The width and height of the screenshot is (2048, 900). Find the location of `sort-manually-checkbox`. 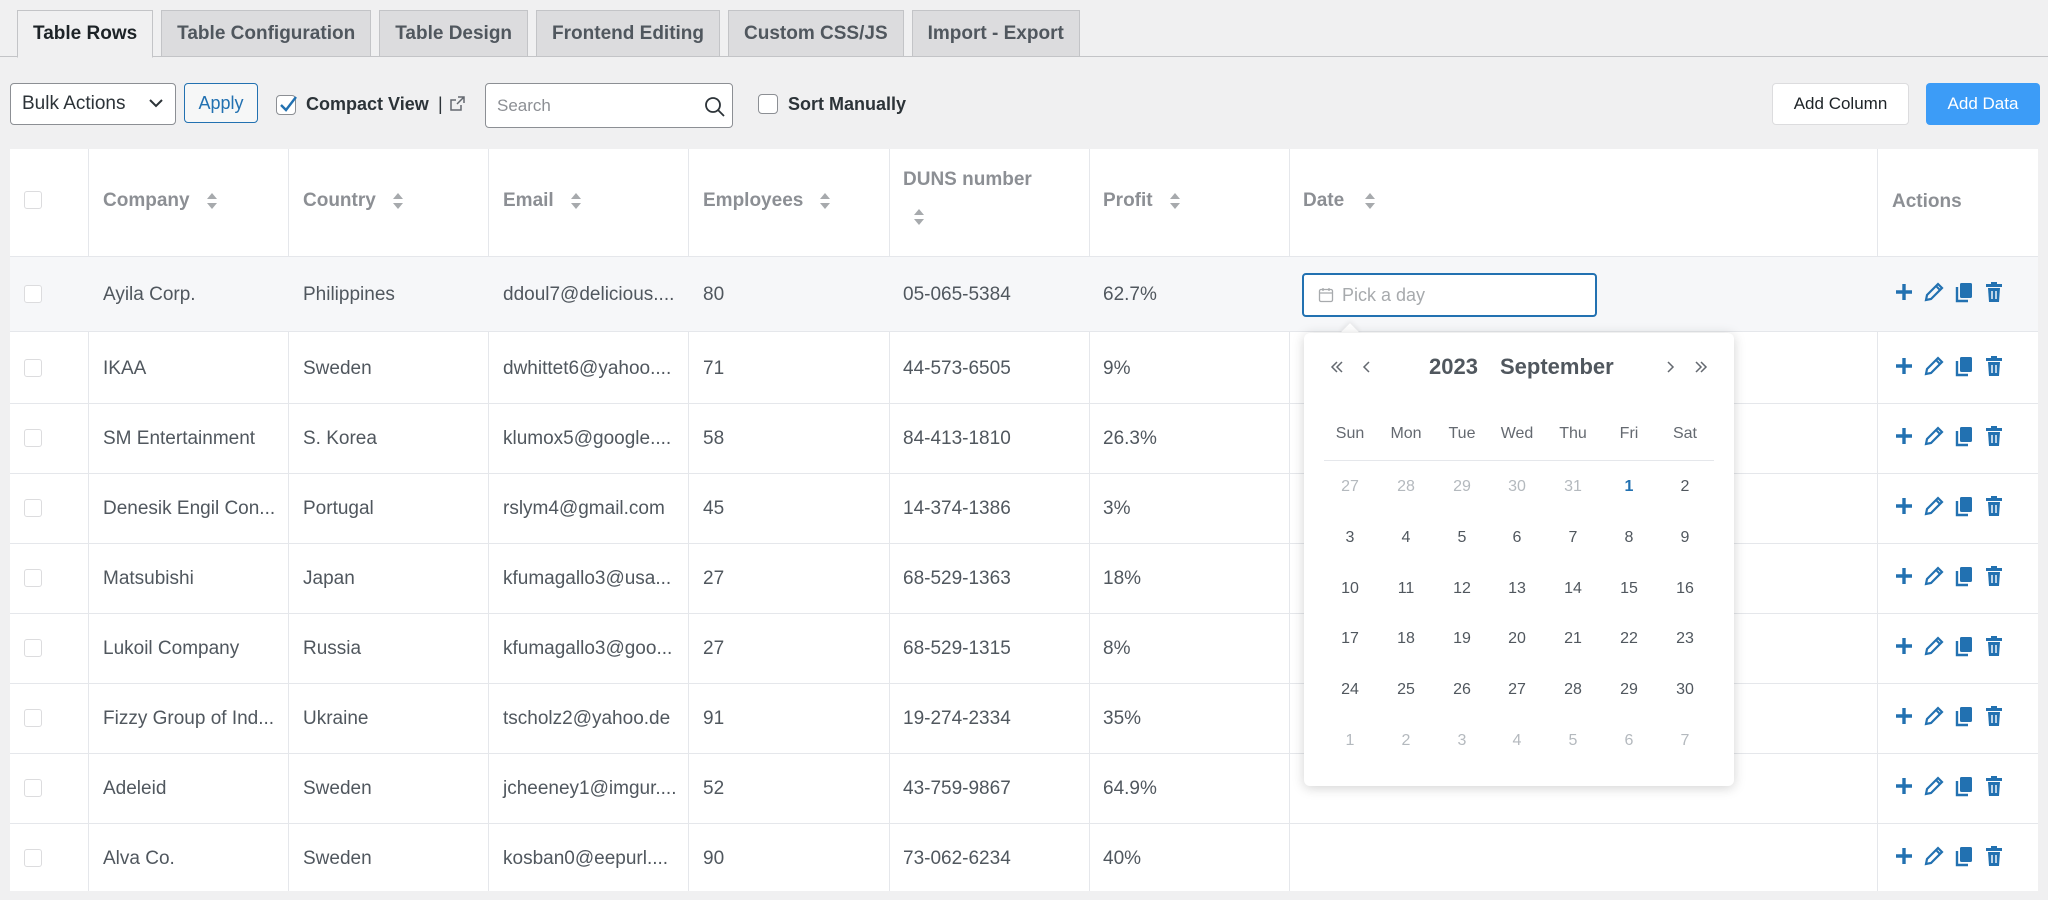

sort-manually-checkbox is located at coordinates (768, 104).